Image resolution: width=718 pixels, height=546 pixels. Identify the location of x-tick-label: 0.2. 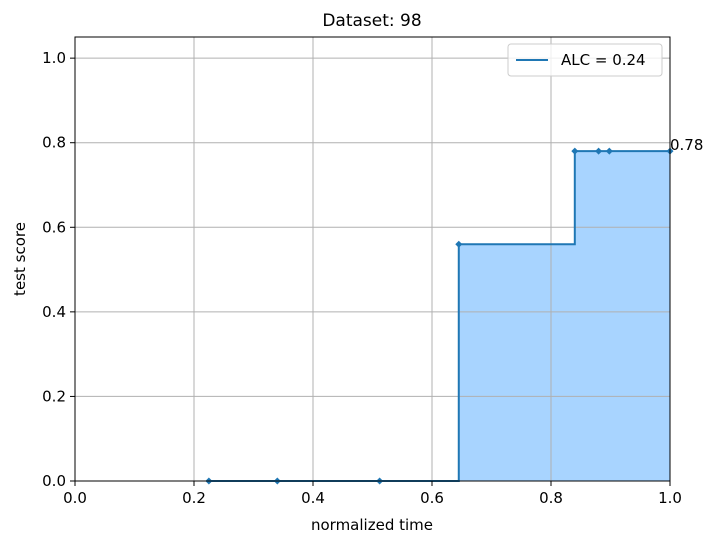
(194, 498).